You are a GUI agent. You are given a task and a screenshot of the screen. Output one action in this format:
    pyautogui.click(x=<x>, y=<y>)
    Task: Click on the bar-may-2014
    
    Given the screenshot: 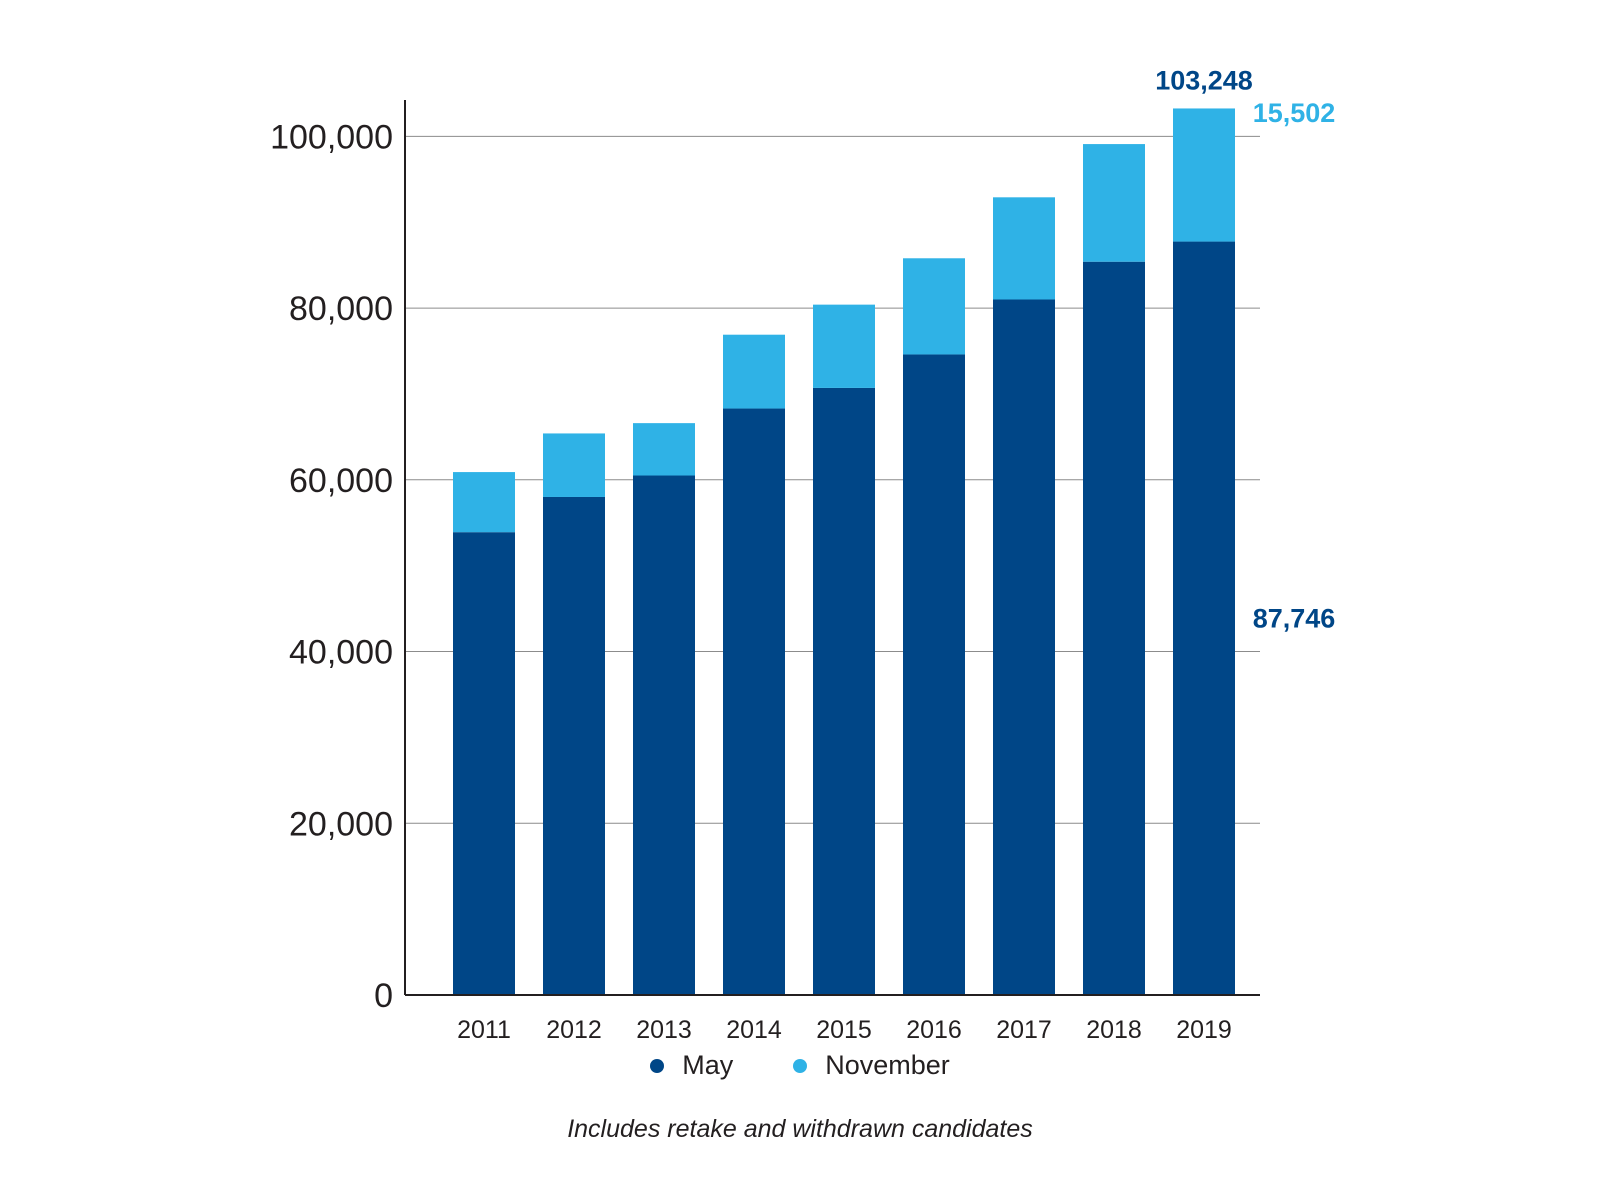 What is the action you would take?
    pyautogui.click(x=754, y=701)
    